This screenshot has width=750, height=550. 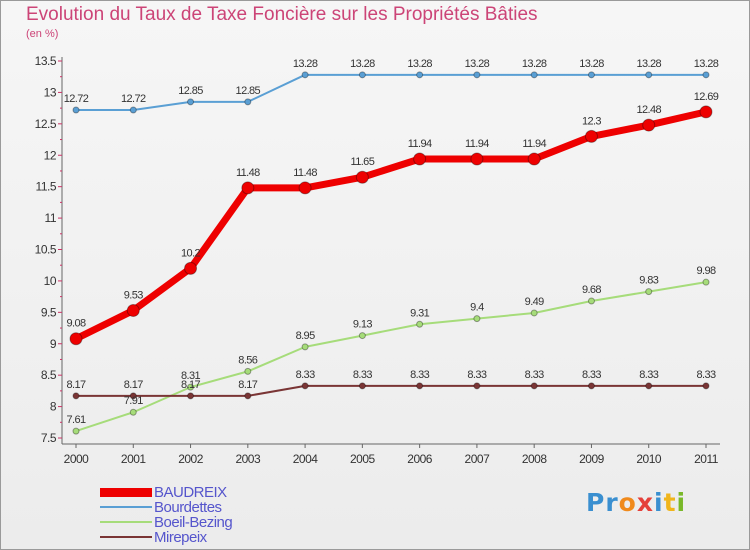 What do you see at coordinates (535, 459) in the screenshot?
I see `x-tick-label: 2008` at bounding box center [535, 459].